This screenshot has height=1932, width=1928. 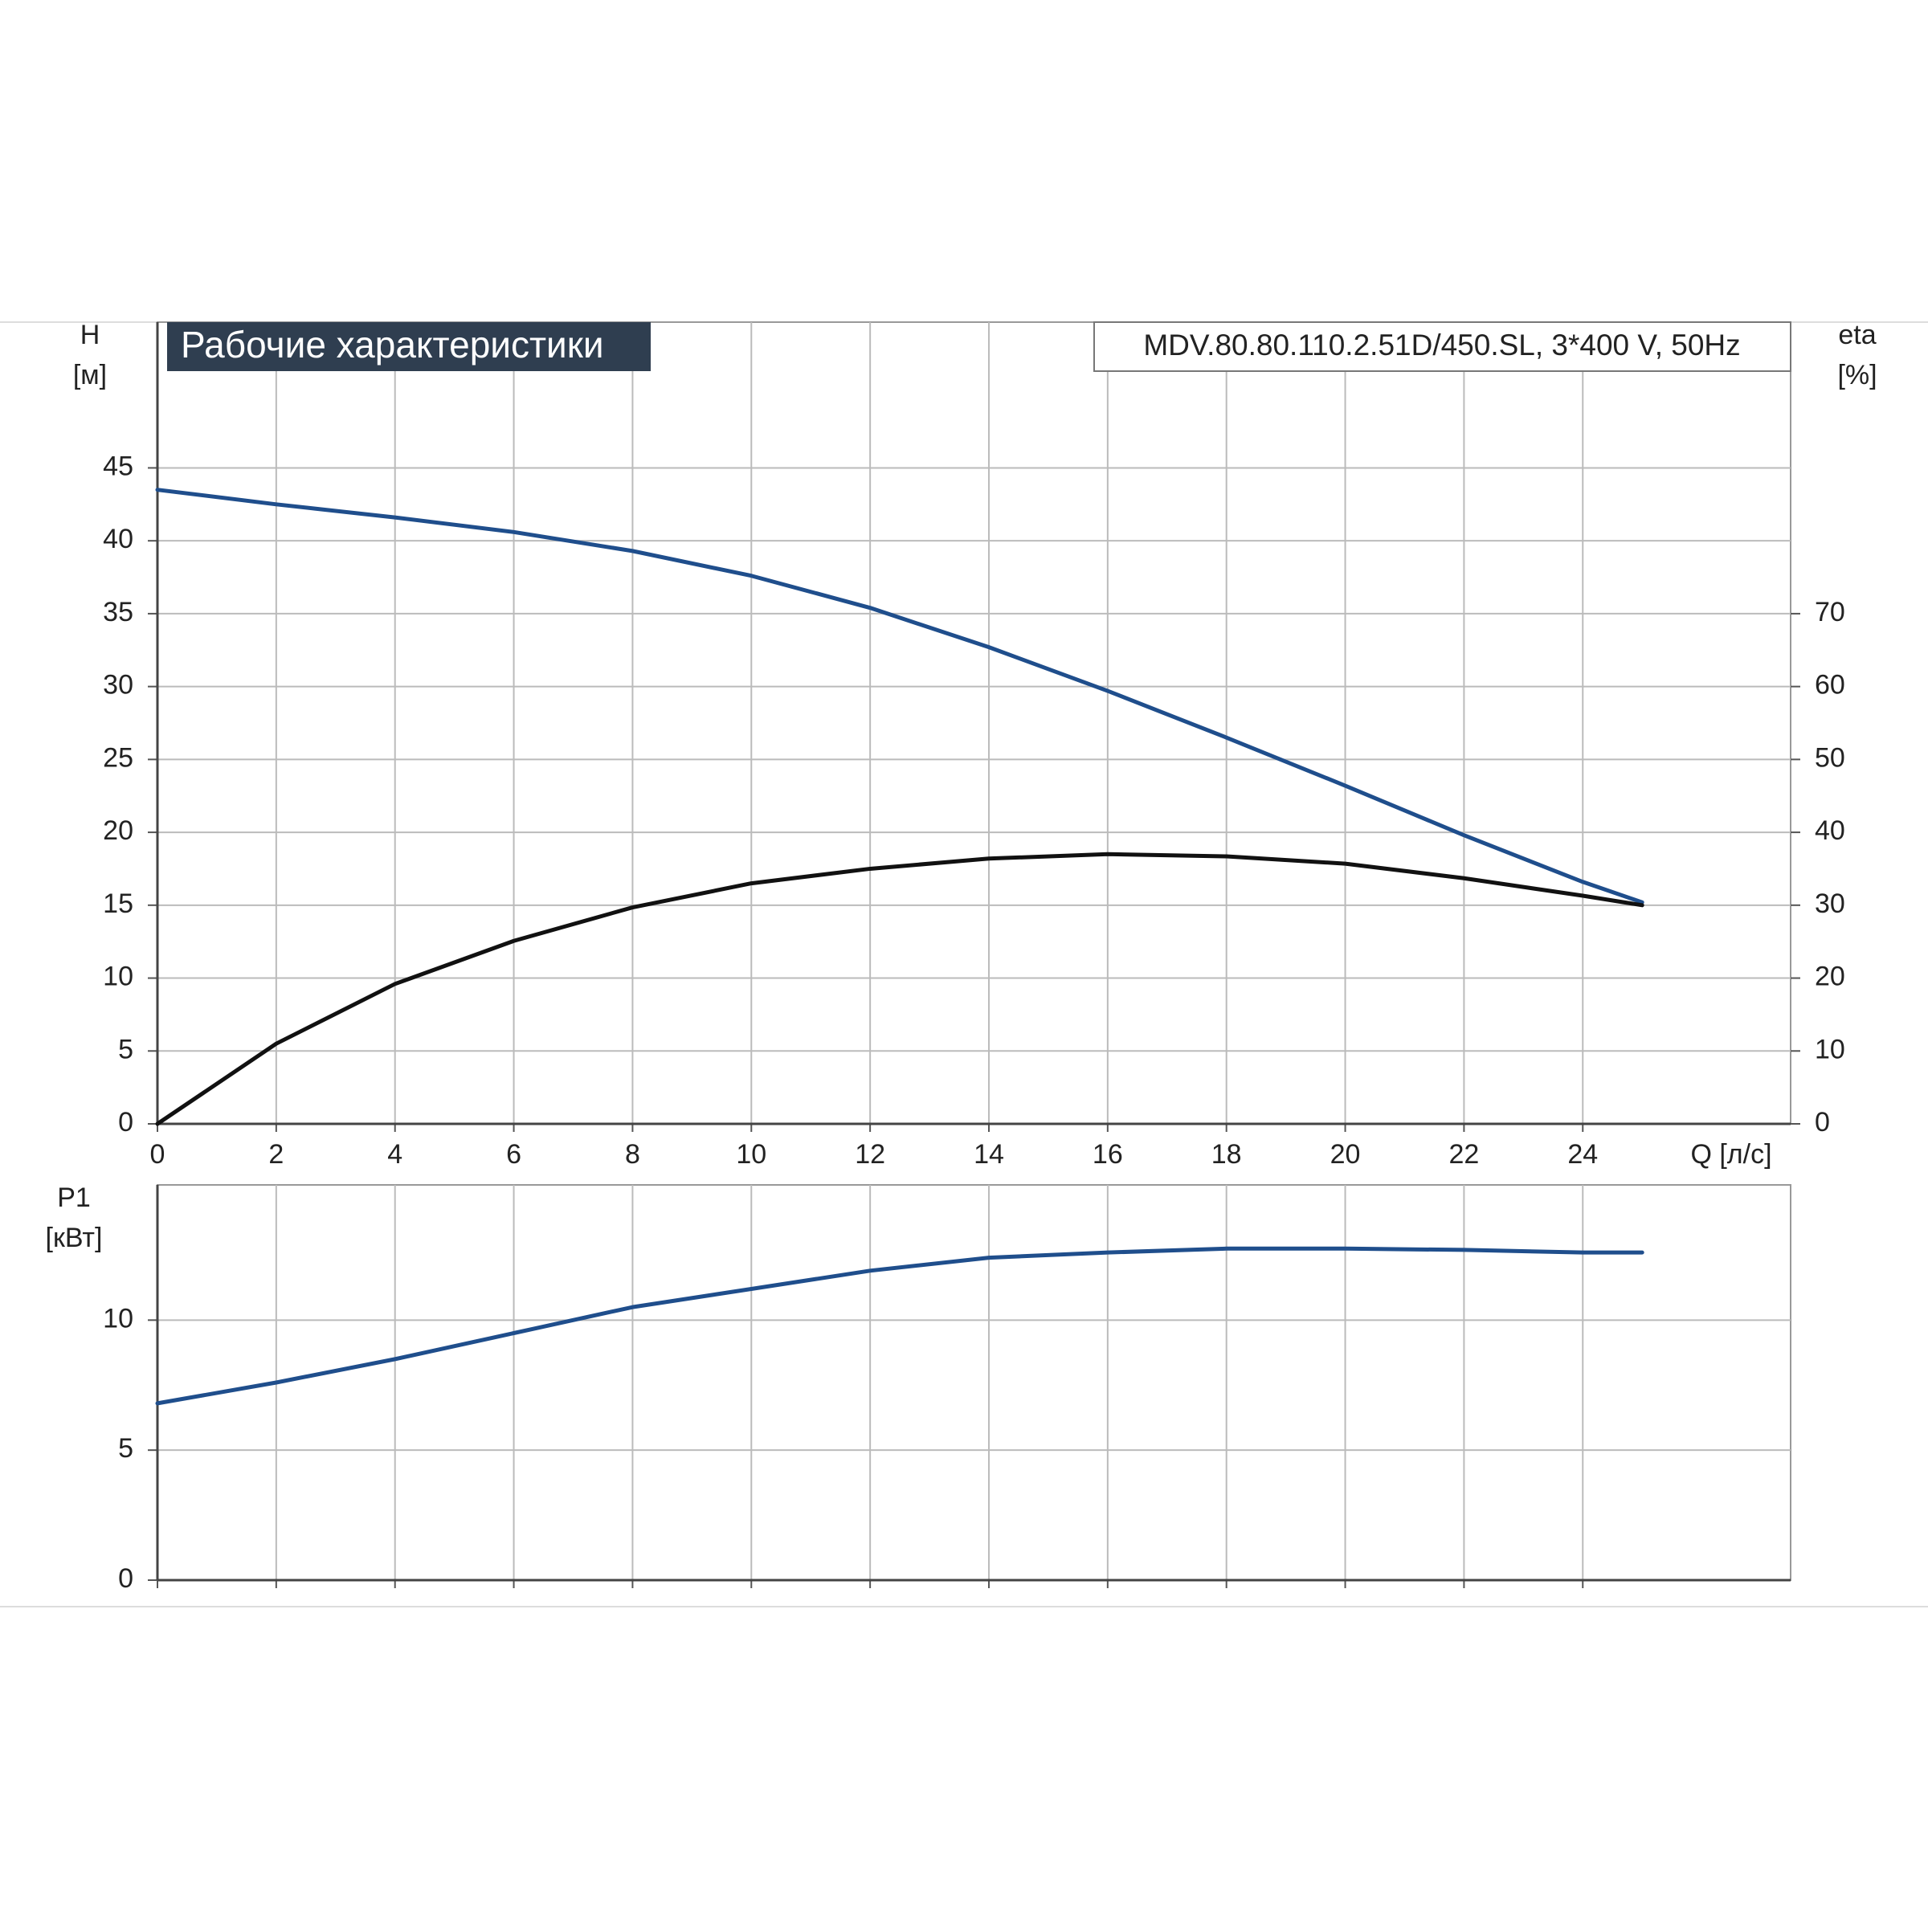 I want to click on y2-tick-label: 20, so click(x=1830, y=977).